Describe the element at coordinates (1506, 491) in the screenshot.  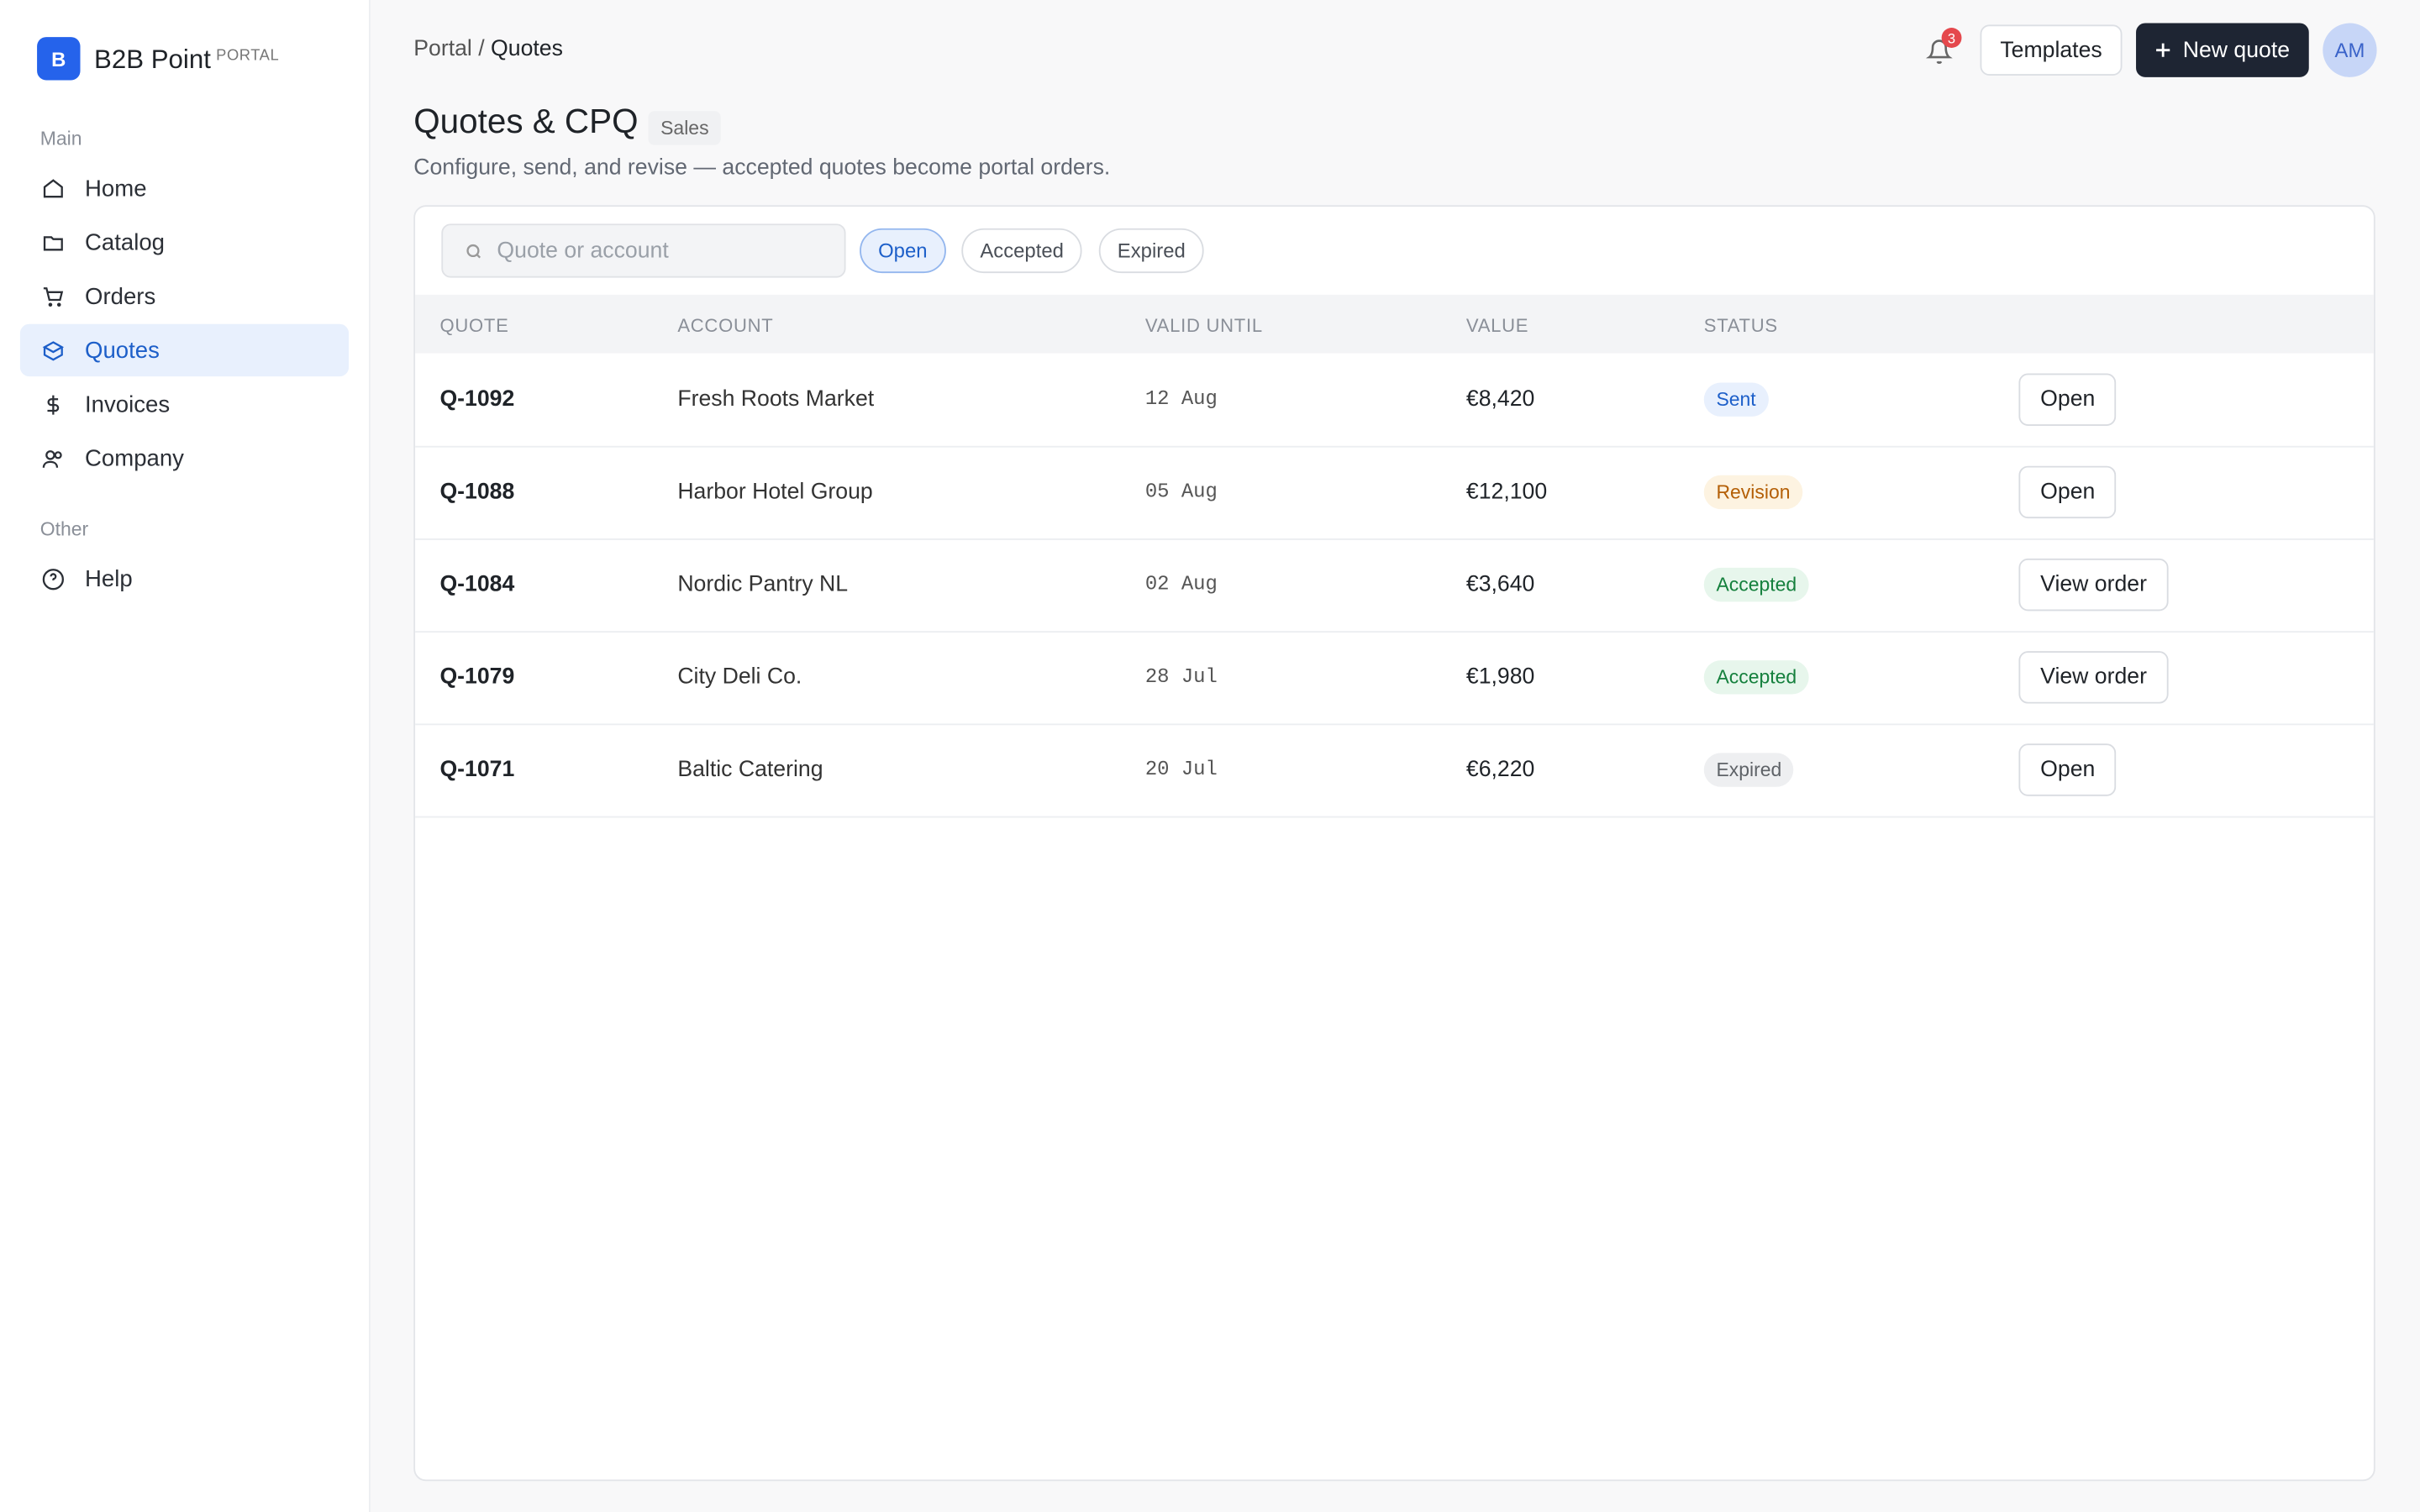
I see `value: €12,100` at that location.